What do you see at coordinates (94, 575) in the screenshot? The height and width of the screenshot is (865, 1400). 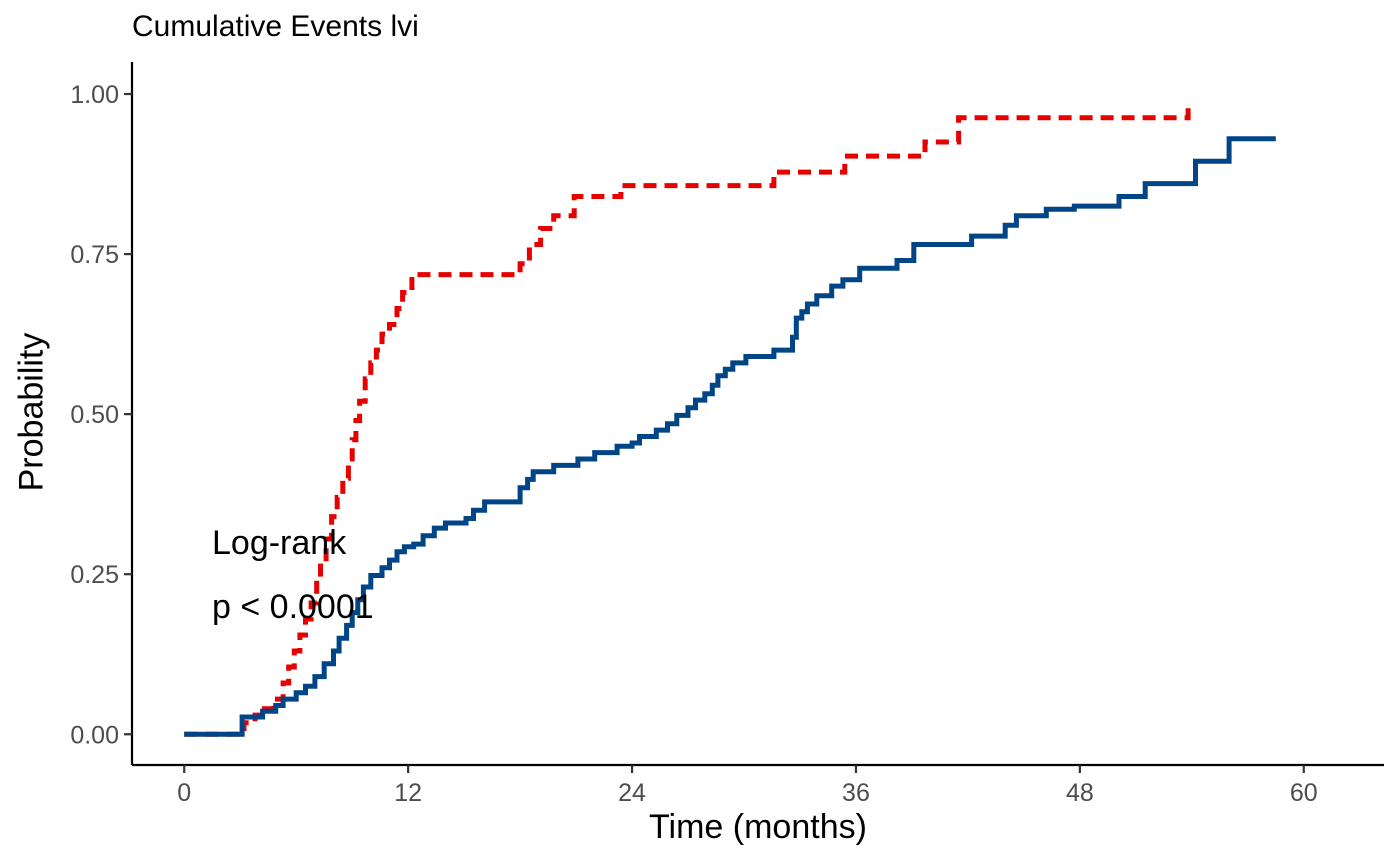 I see `y-tick-label: 0.25` at bounding box center [94, 575].